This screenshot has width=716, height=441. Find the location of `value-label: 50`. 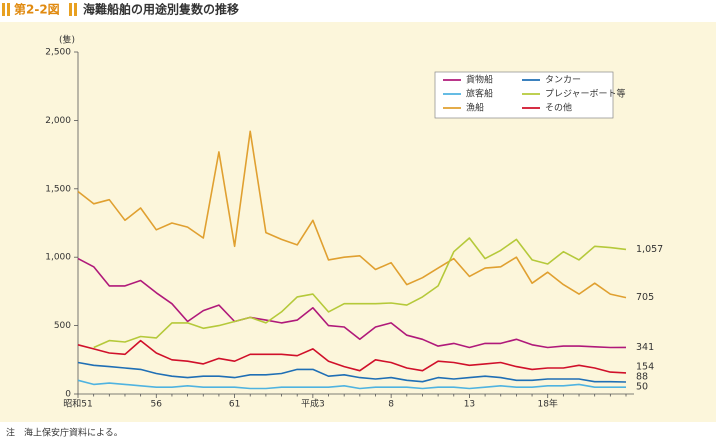

value-label: 50 is located at coordinates (642, 387).